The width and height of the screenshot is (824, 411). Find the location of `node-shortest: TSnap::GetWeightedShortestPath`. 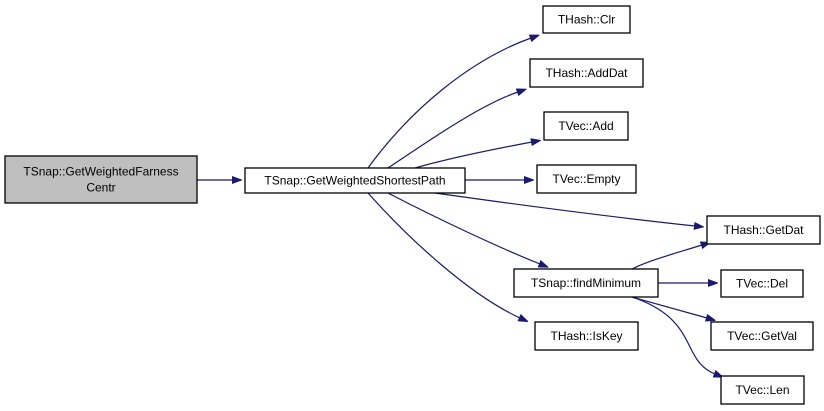

node-shortest: TSnap::GetWeightedShortestPath is located at coordinates (355, 180).